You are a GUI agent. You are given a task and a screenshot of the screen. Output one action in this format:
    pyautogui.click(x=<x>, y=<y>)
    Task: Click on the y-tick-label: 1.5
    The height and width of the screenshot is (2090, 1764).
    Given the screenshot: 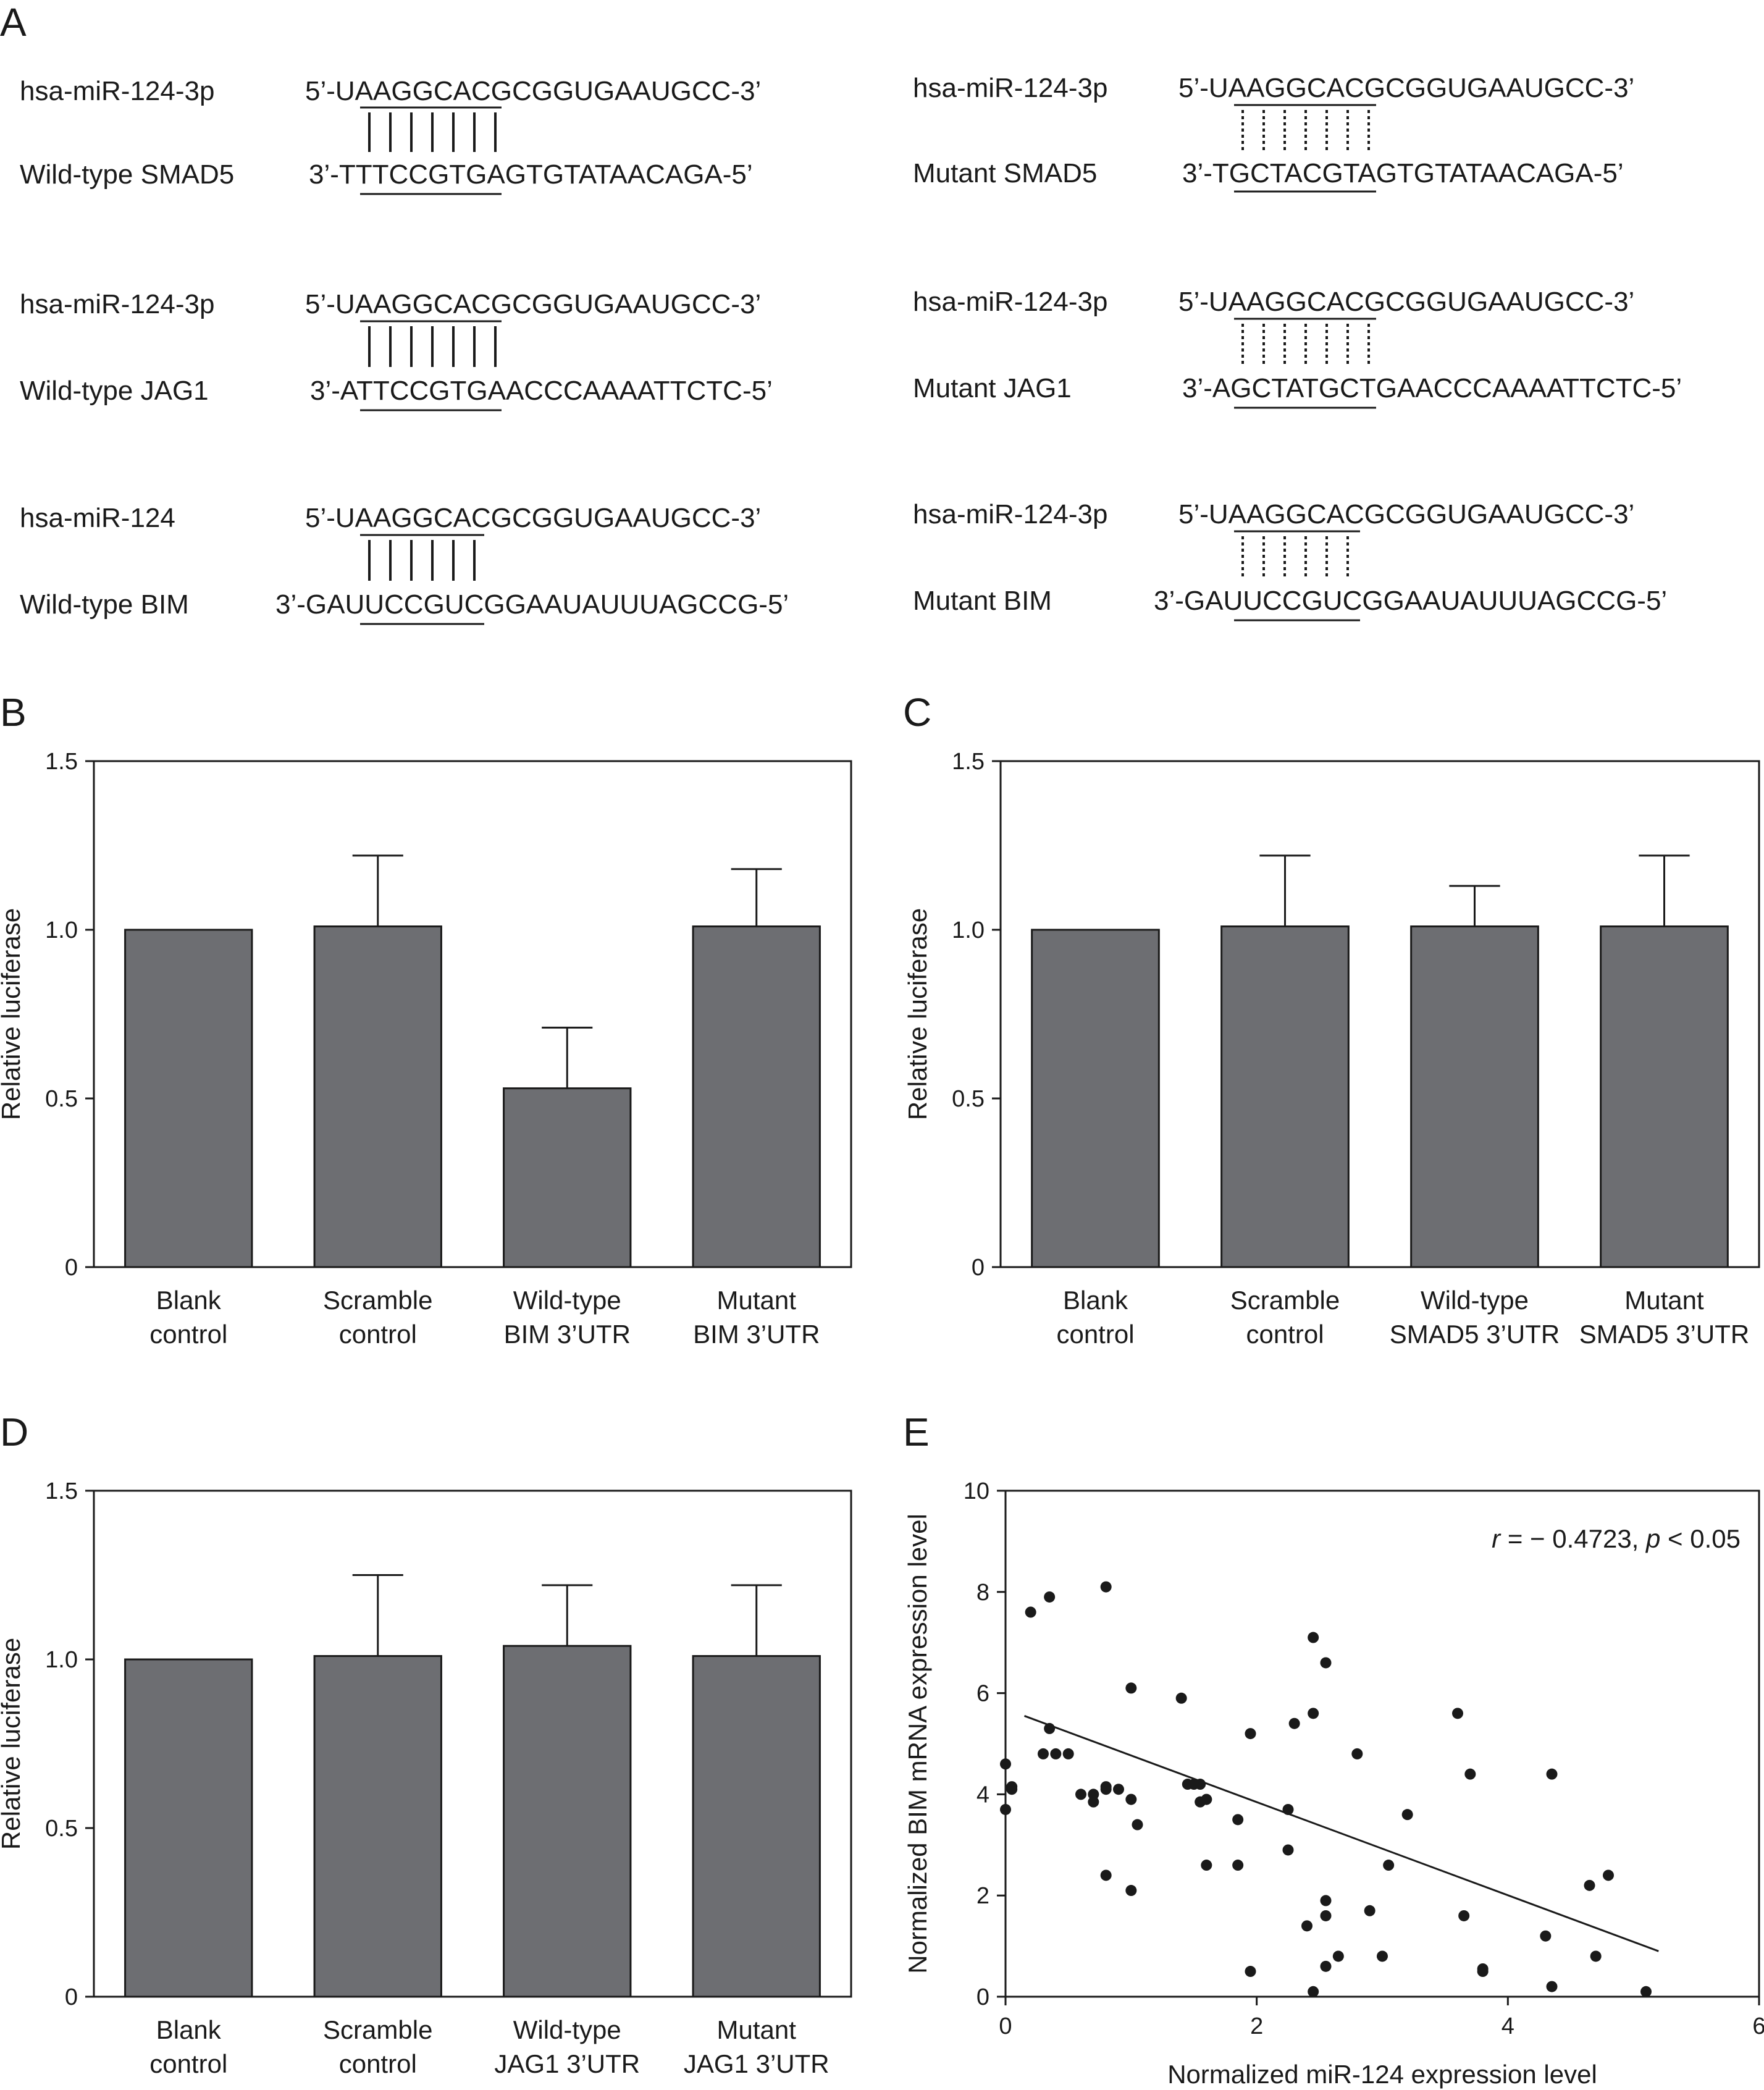 What is the action you would take?
    pyautogui.click(x=968, y=762)
    